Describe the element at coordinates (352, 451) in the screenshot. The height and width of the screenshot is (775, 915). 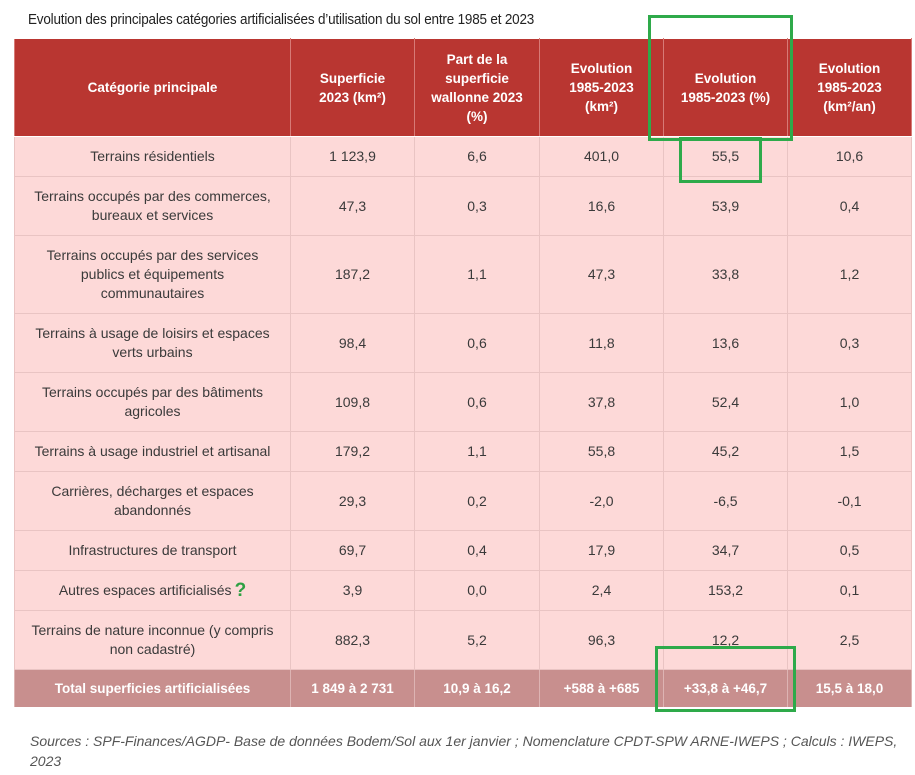
I see `row-superficie: 179,2` at that location.